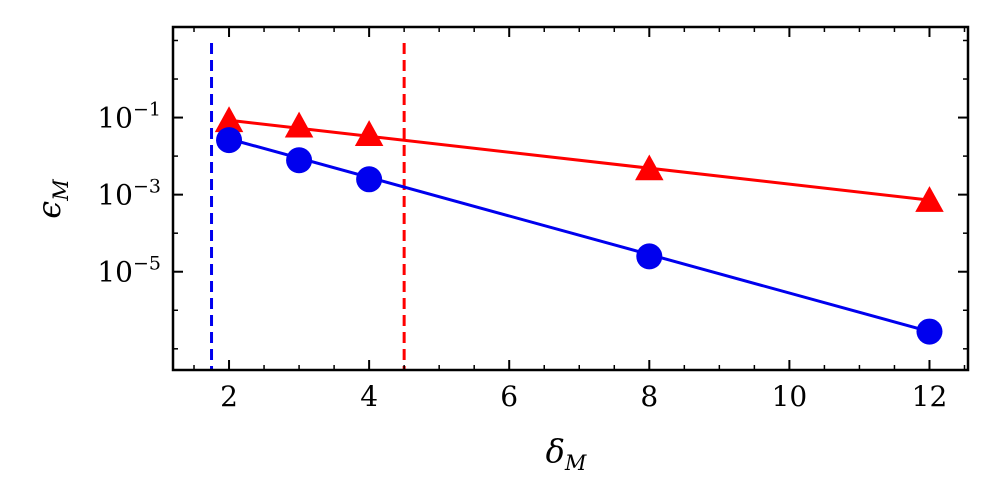 This screenshot has height=498, width=998. I want to click on y-tick-label-0: 10⁻⁵, so click(129, 271).